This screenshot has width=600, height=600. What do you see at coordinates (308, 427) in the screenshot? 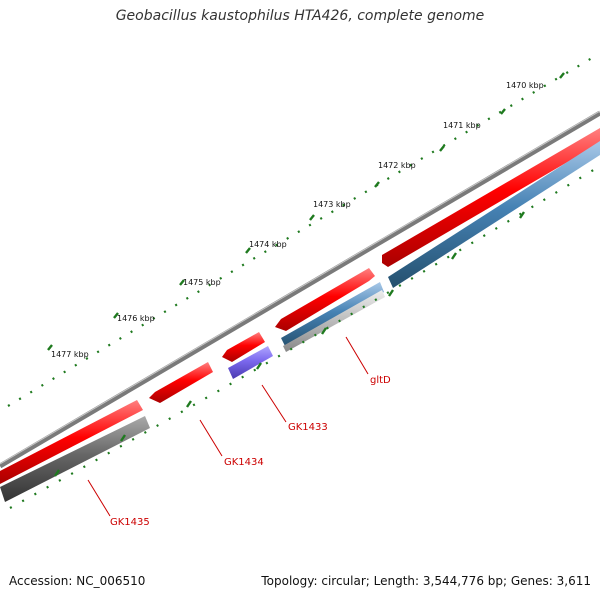
I see `gene-label-gk1433: GK1433` at bounding box center [308, 427].